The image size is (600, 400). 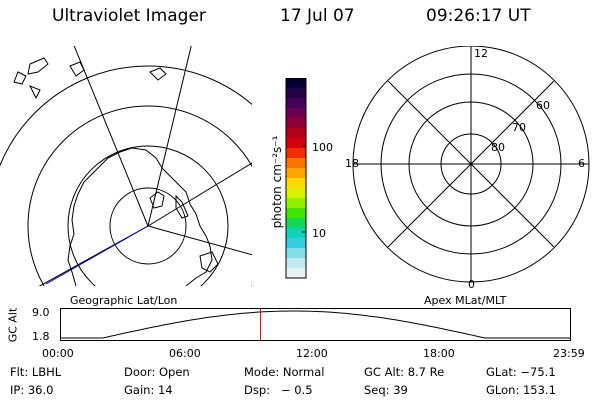 What do you see at coordinates (471, 284) in the screenshot?
I see `mlt-label-0: 0` at bounding box center [471, 284].